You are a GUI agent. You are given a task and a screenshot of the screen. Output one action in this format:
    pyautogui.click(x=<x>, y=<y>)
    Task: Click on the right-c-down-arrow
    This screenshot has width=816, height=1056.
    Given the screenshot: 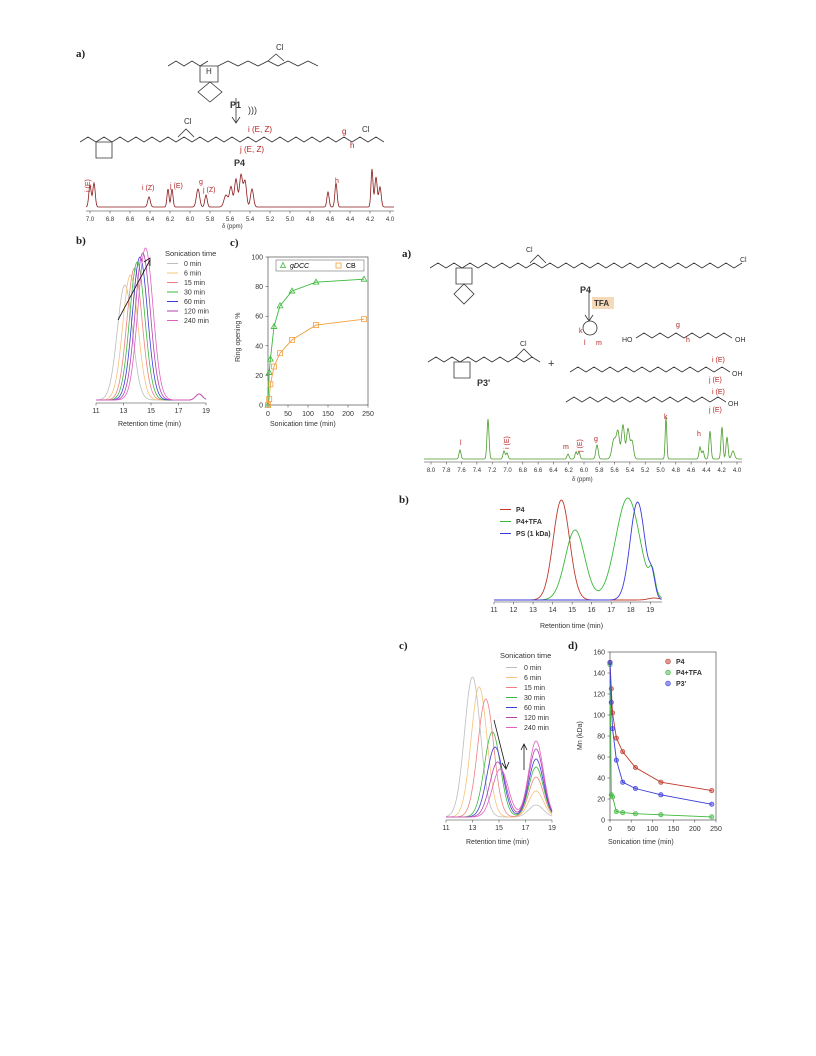 What is the action you would take?
    pyautogui.click(x=500, y=744)
    